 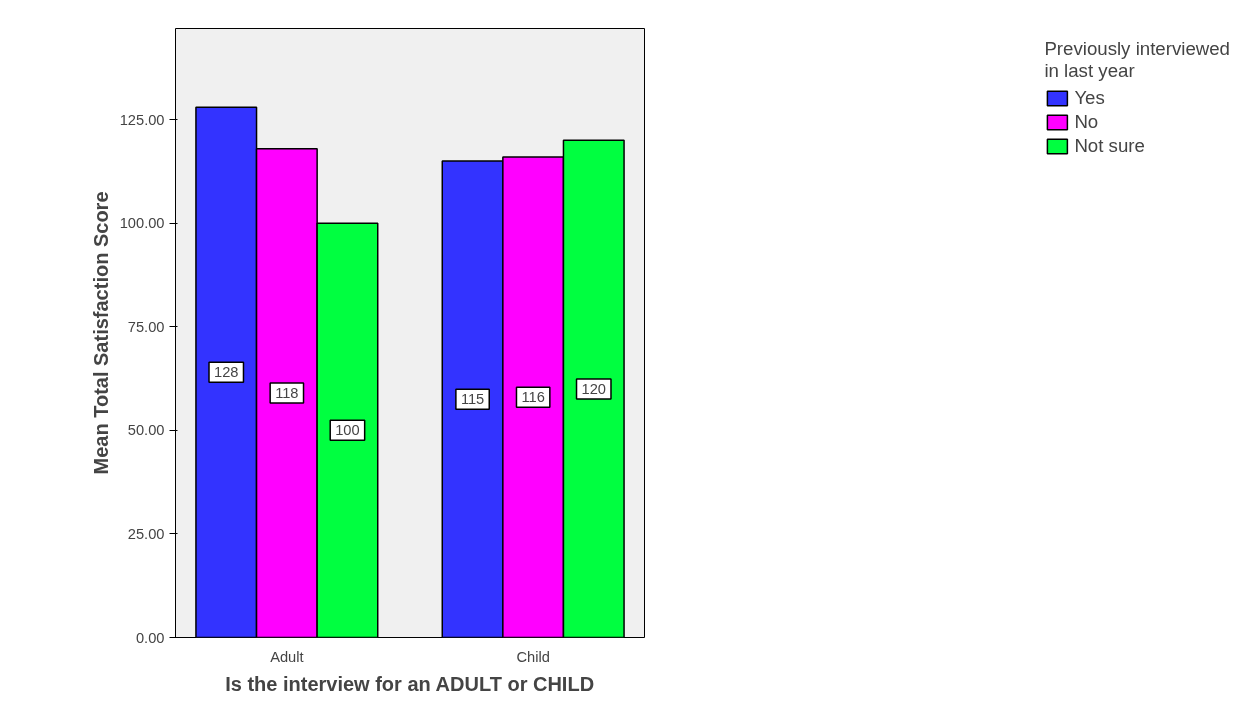 What do you see at coordinates (287, 393) in the screenshot?
I see `data-label: 118` at bounding box center [287, 393].